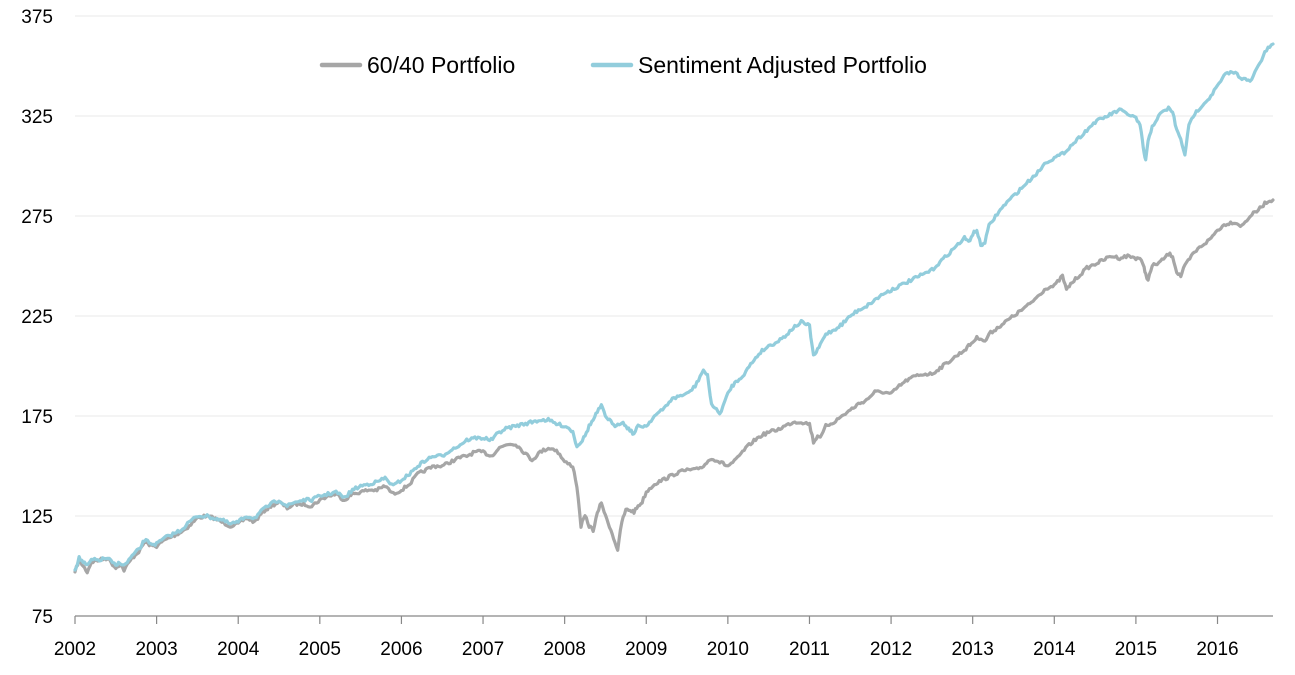  I want to click on y-tick-label: 175, so click(37, 417).